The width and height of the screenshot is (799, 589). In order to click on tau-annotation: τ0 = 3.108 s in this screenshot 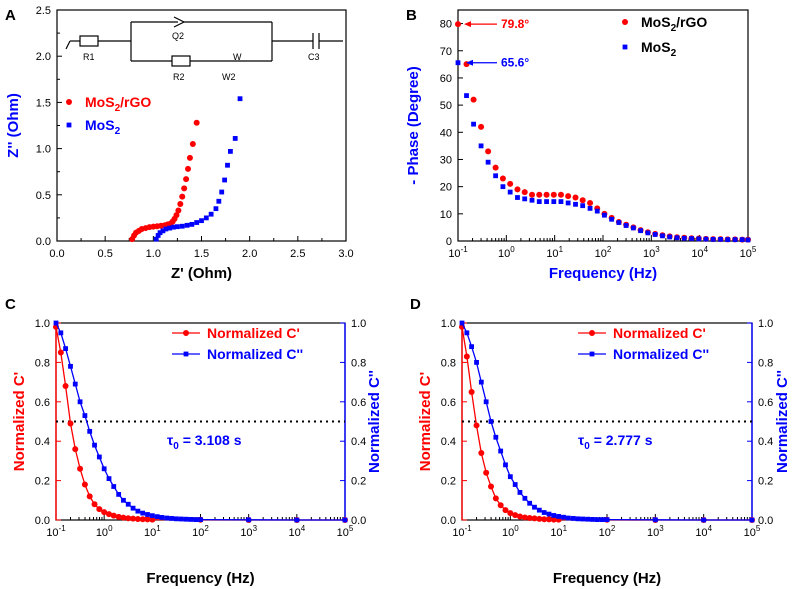, I will do `click(204, 442)`.